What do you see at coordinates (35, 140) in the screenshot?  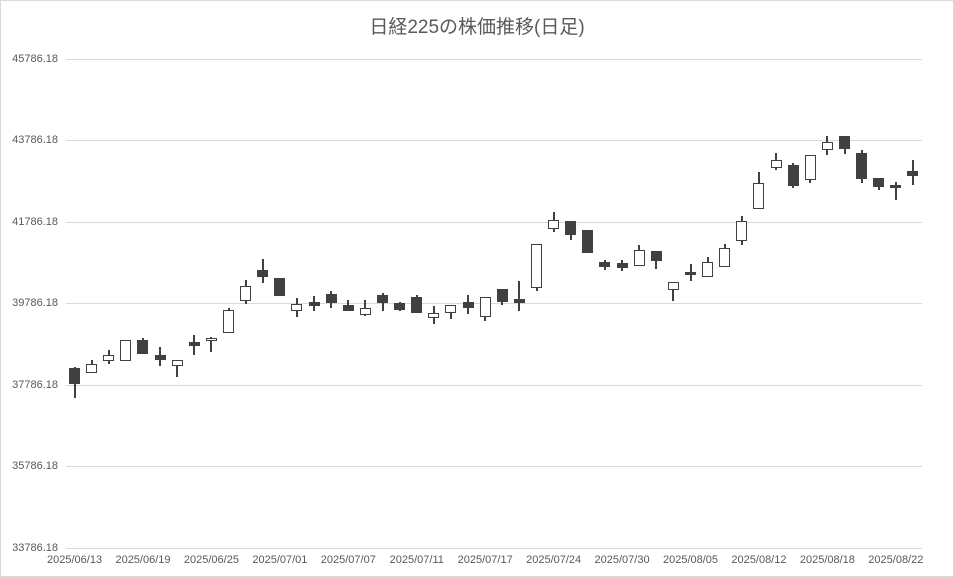 I see `y-axis-tick-label: 43786.18` at bounding box center [35, 140].